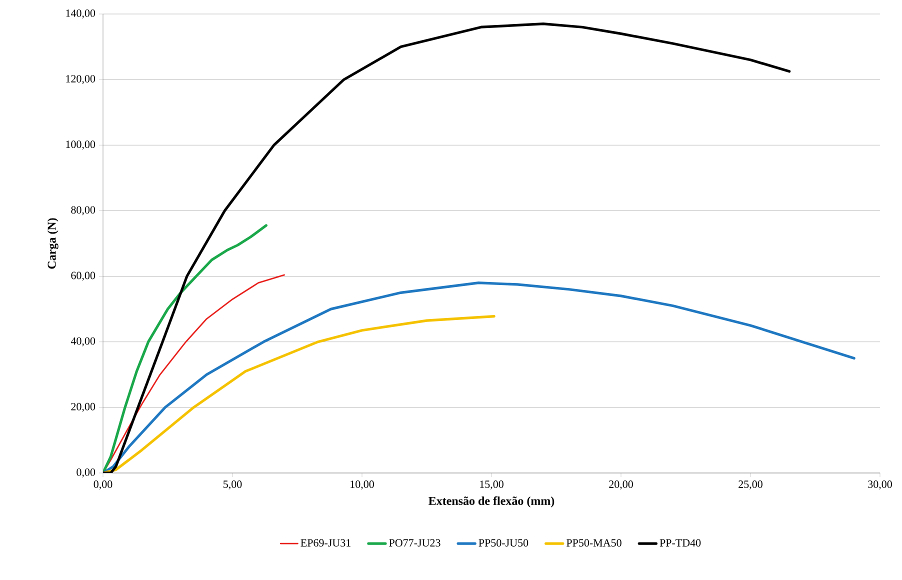  Describe the element at coordinates (233, 485) in the screenshot. I see `x-tick-label: 5,00` at that location.